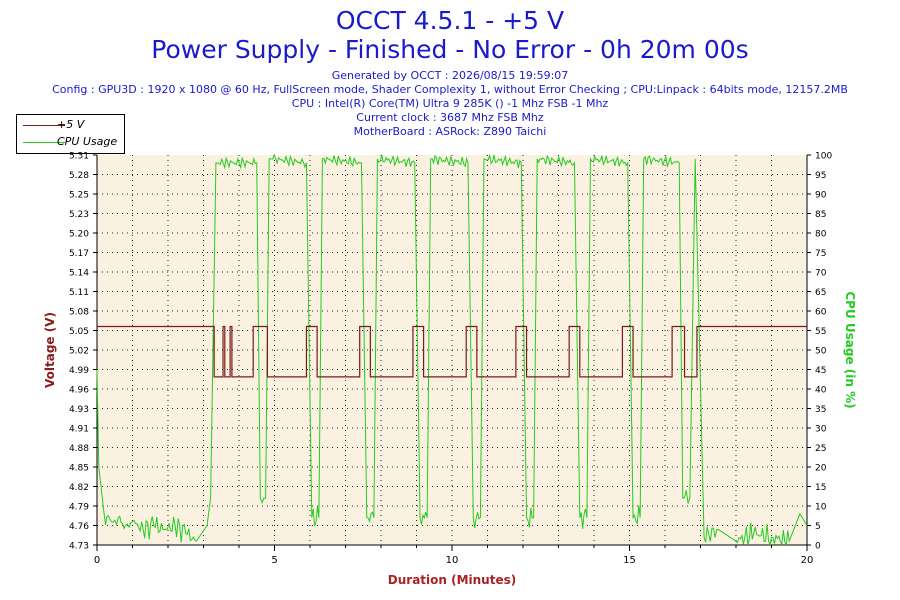 This screenshot has width=900, height=600. I want to click on legend: +5 V CPU Usage, so click(70, 134).